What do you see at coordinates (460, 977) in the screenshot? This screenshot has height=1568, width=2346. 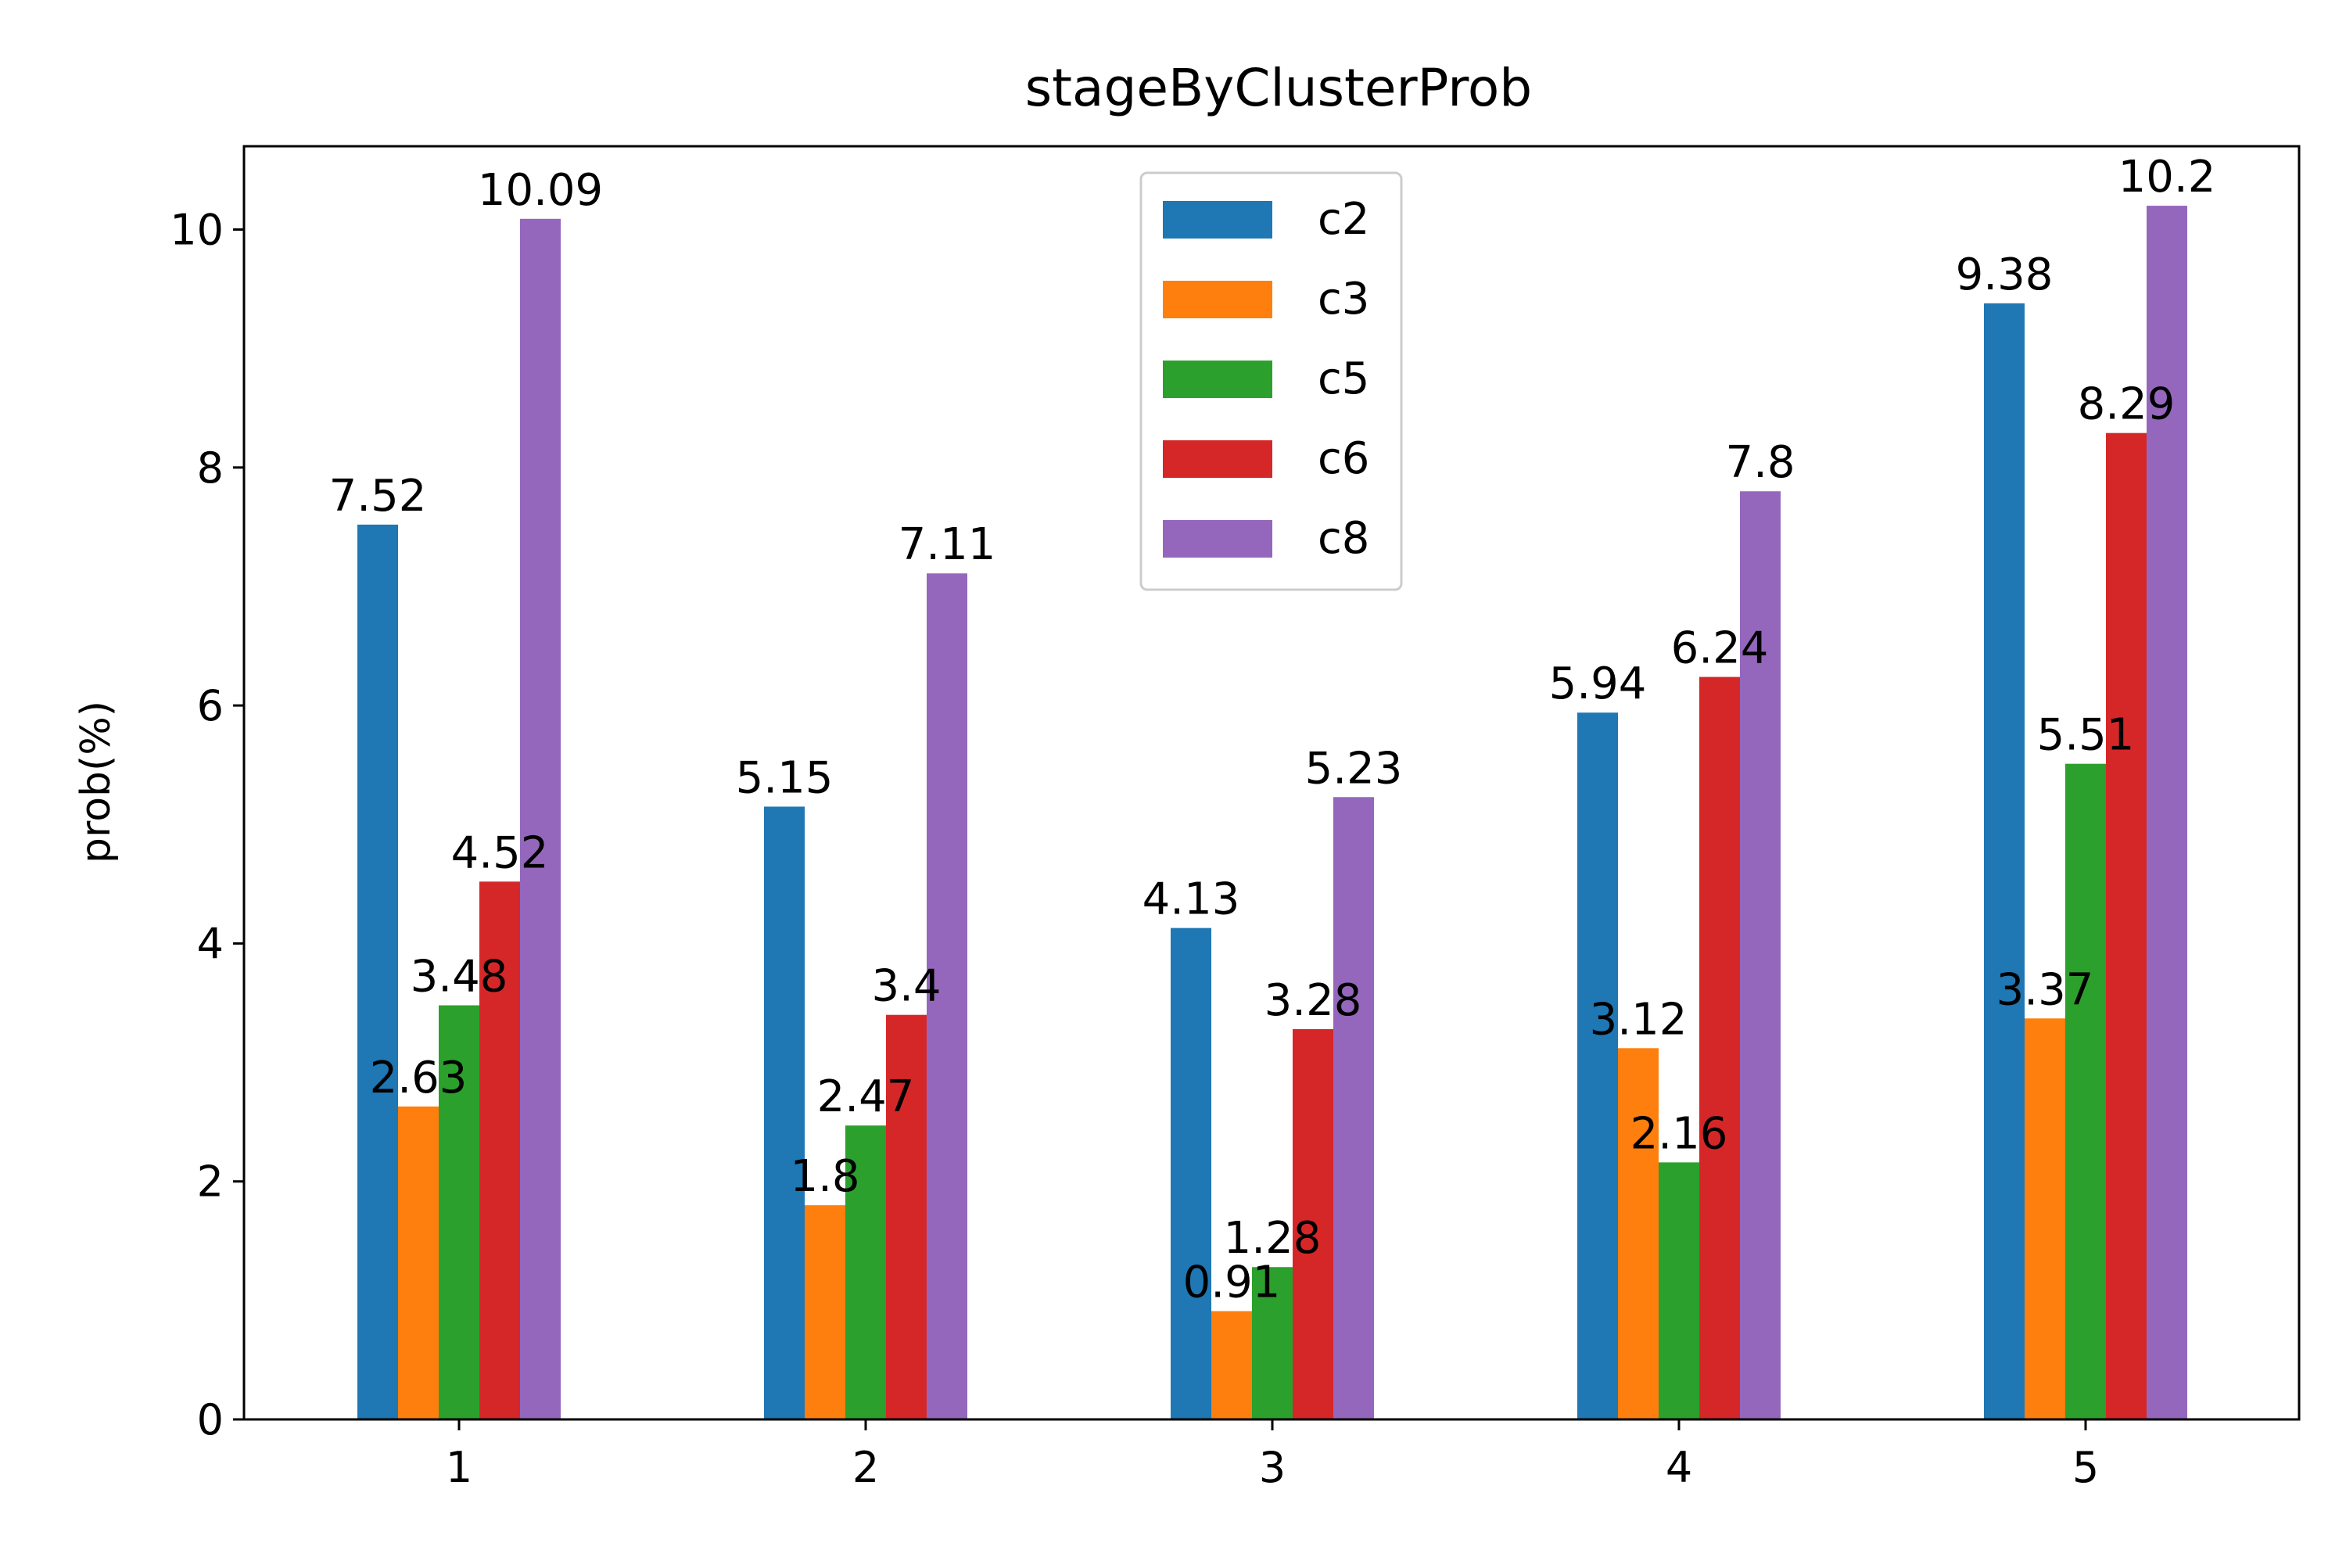 I see `data-label-c5-1: 3.48` at bounding box center [460, 977].